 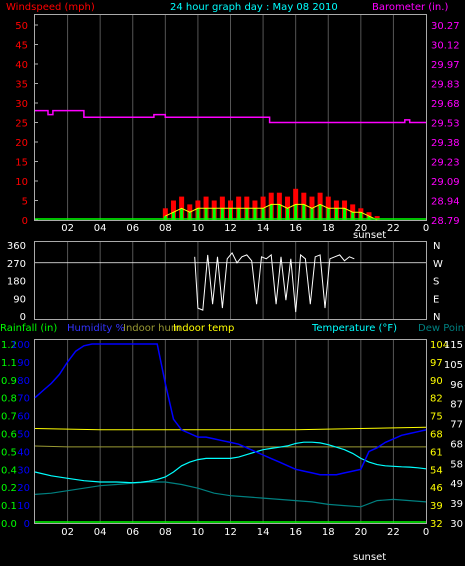 I want to click on humidity-tick-label: 50, so click(x=23, y=435).